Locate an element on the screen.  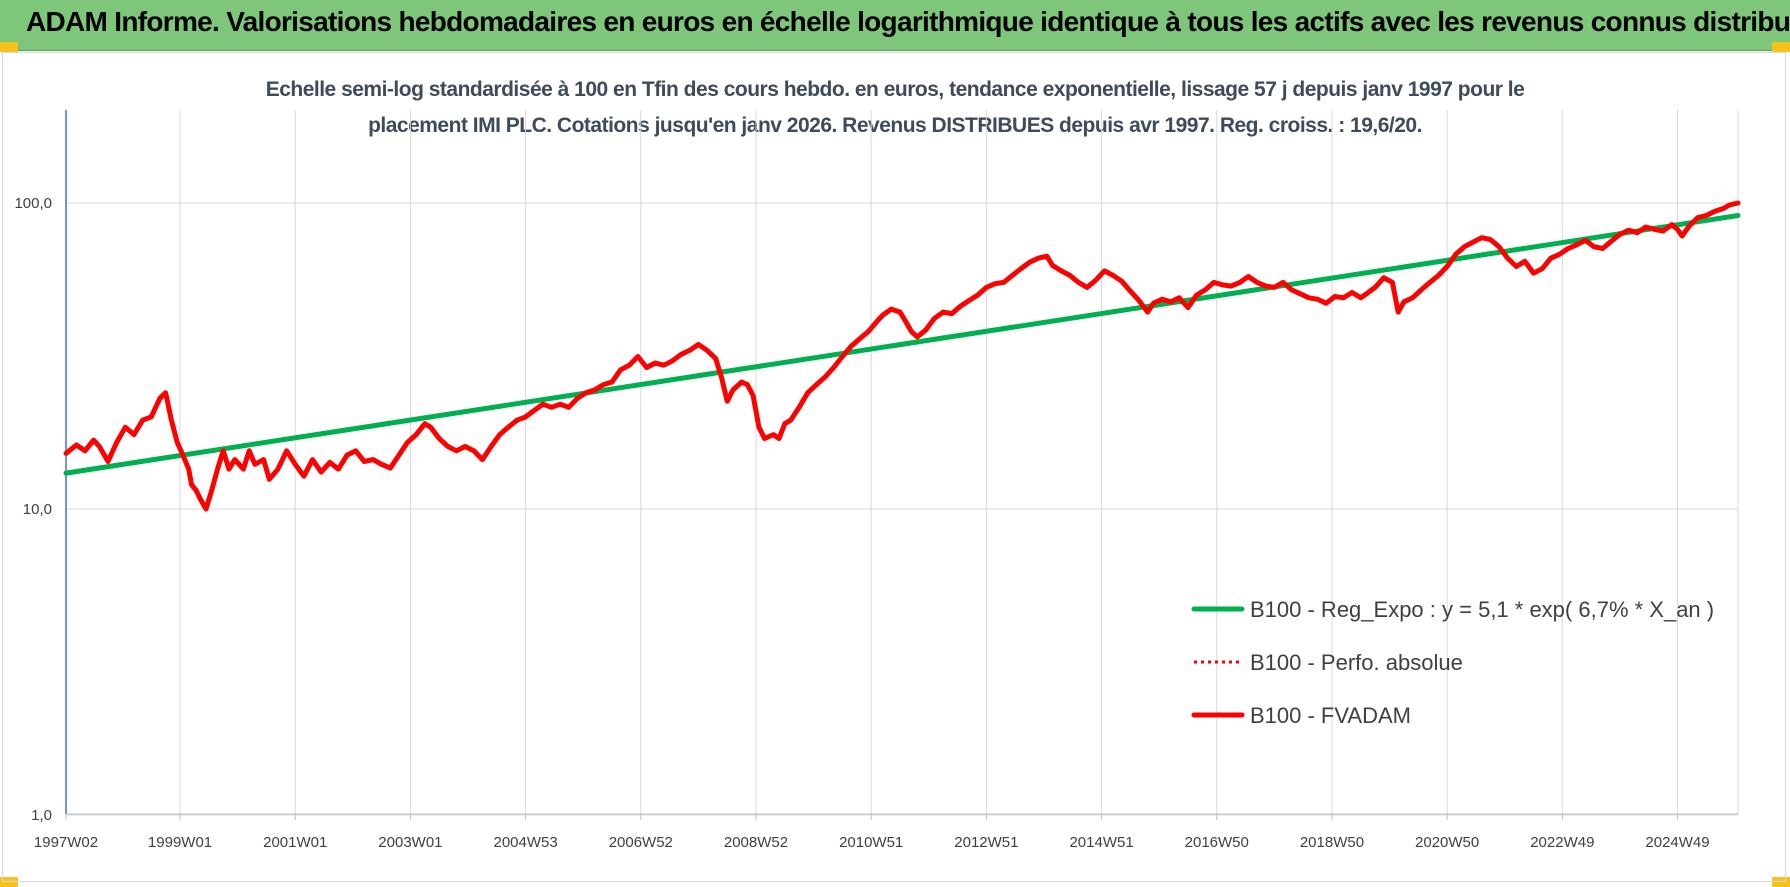
x-tick-label: 2020W50 is located at coordinates (1447, 842).